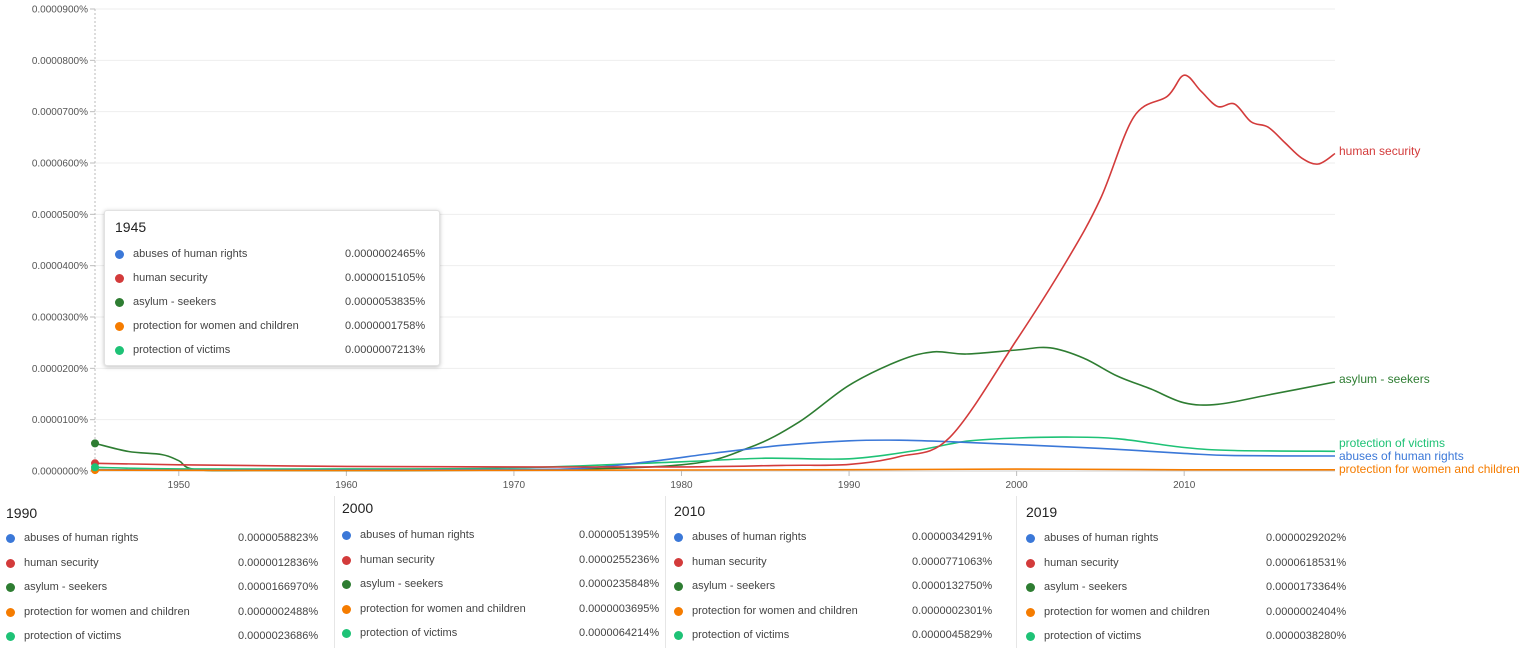 Image resolution: width=1535 pixels, height=652 pixels. What do you see at coordinates (1191, 564) in the screenshot?
I see `panel-row: human security 0.0000618531%` at bounding box center [1191, 564].